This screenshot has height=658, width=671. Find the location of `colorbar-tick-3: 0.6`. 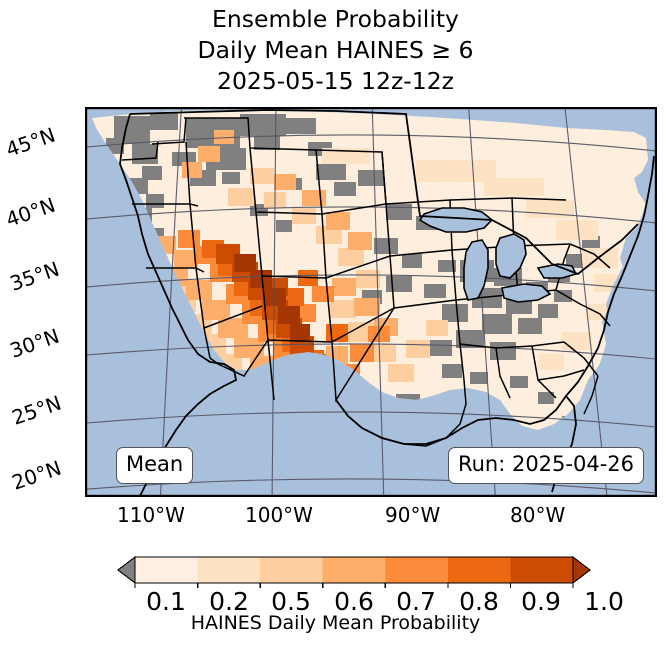

colorbar-tick-3: 0.6 is located at coordinates (354, 601).